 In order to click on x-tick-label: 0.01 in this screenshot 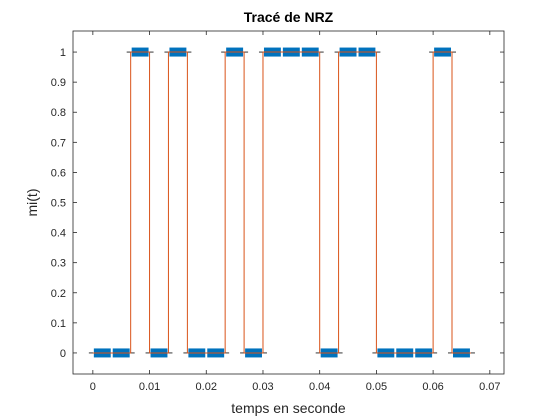, I will do `click(149, 387)`.